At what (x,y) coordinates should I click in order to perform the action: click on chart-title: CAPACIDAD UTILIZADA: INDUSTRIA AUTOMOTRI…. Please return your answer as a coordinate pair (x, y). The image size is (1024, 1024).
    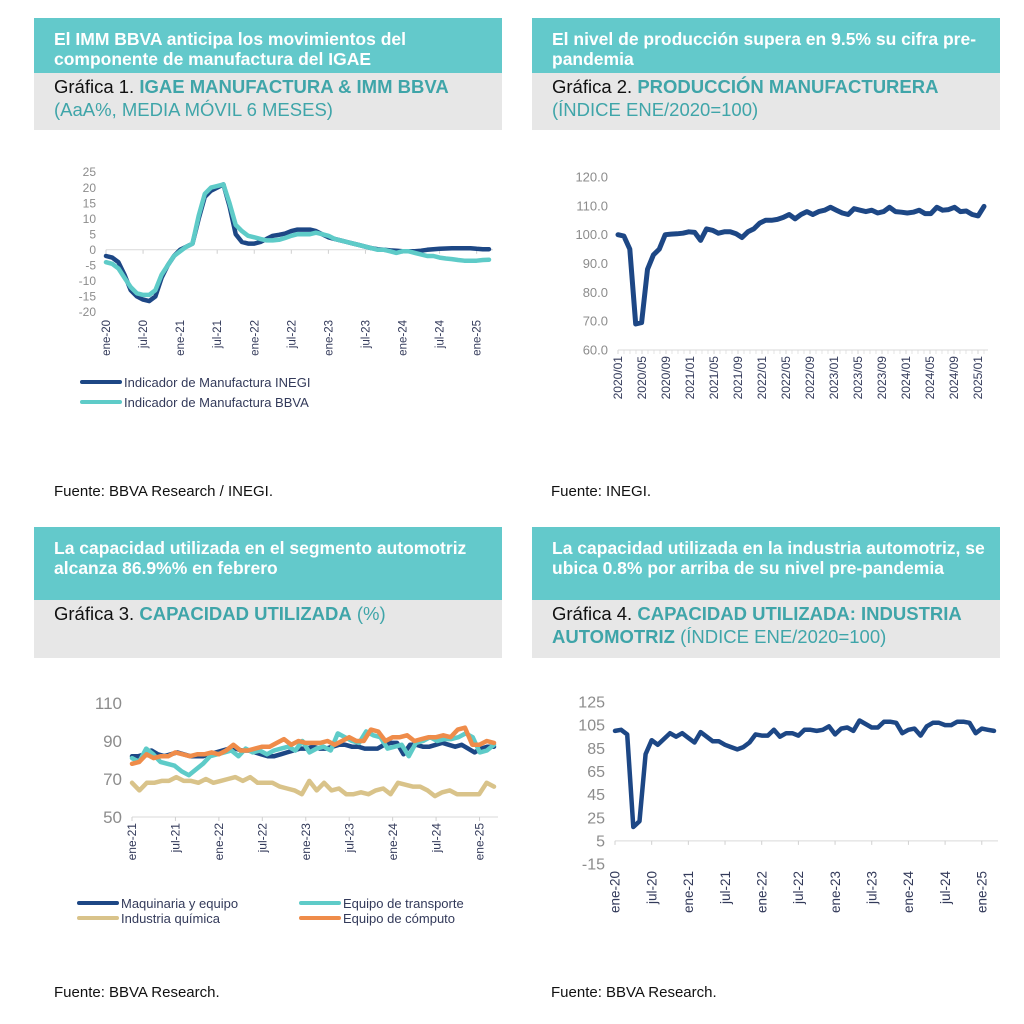
    Looking at the image, I should click on (757, 625).